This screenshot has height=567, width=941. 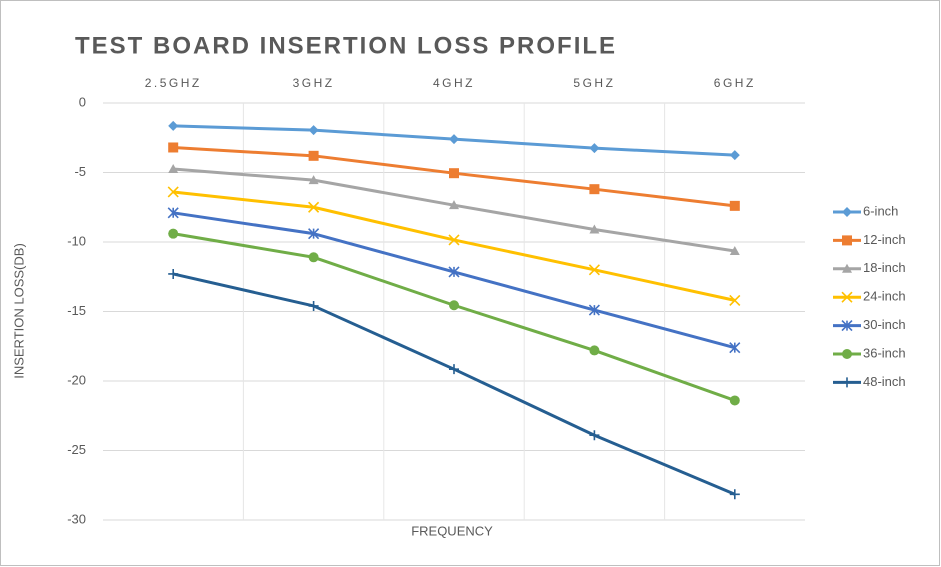 What do you see at coordinates (18, 311) in the screenshot?
I see `y-axis-label: INSERTION LOSS(DB)` at bounding box center [18, 311].